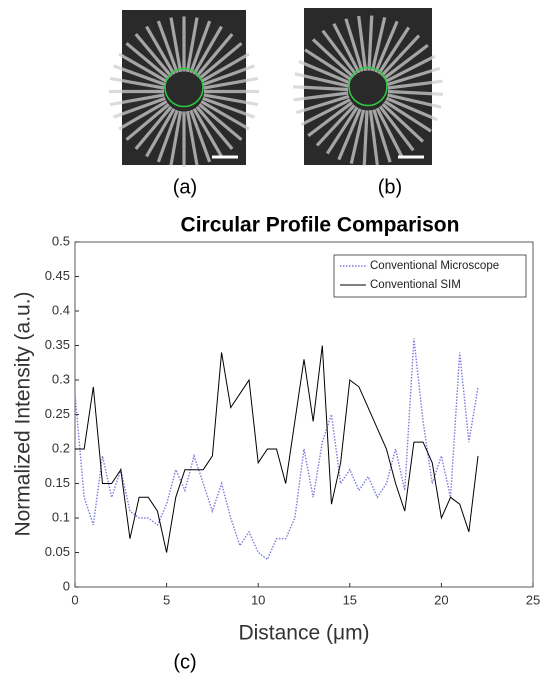 This screenshot has height=684, width=542. I want to click on y-axis-label: Normalized Intensity (a.u.), so click(23, 413).